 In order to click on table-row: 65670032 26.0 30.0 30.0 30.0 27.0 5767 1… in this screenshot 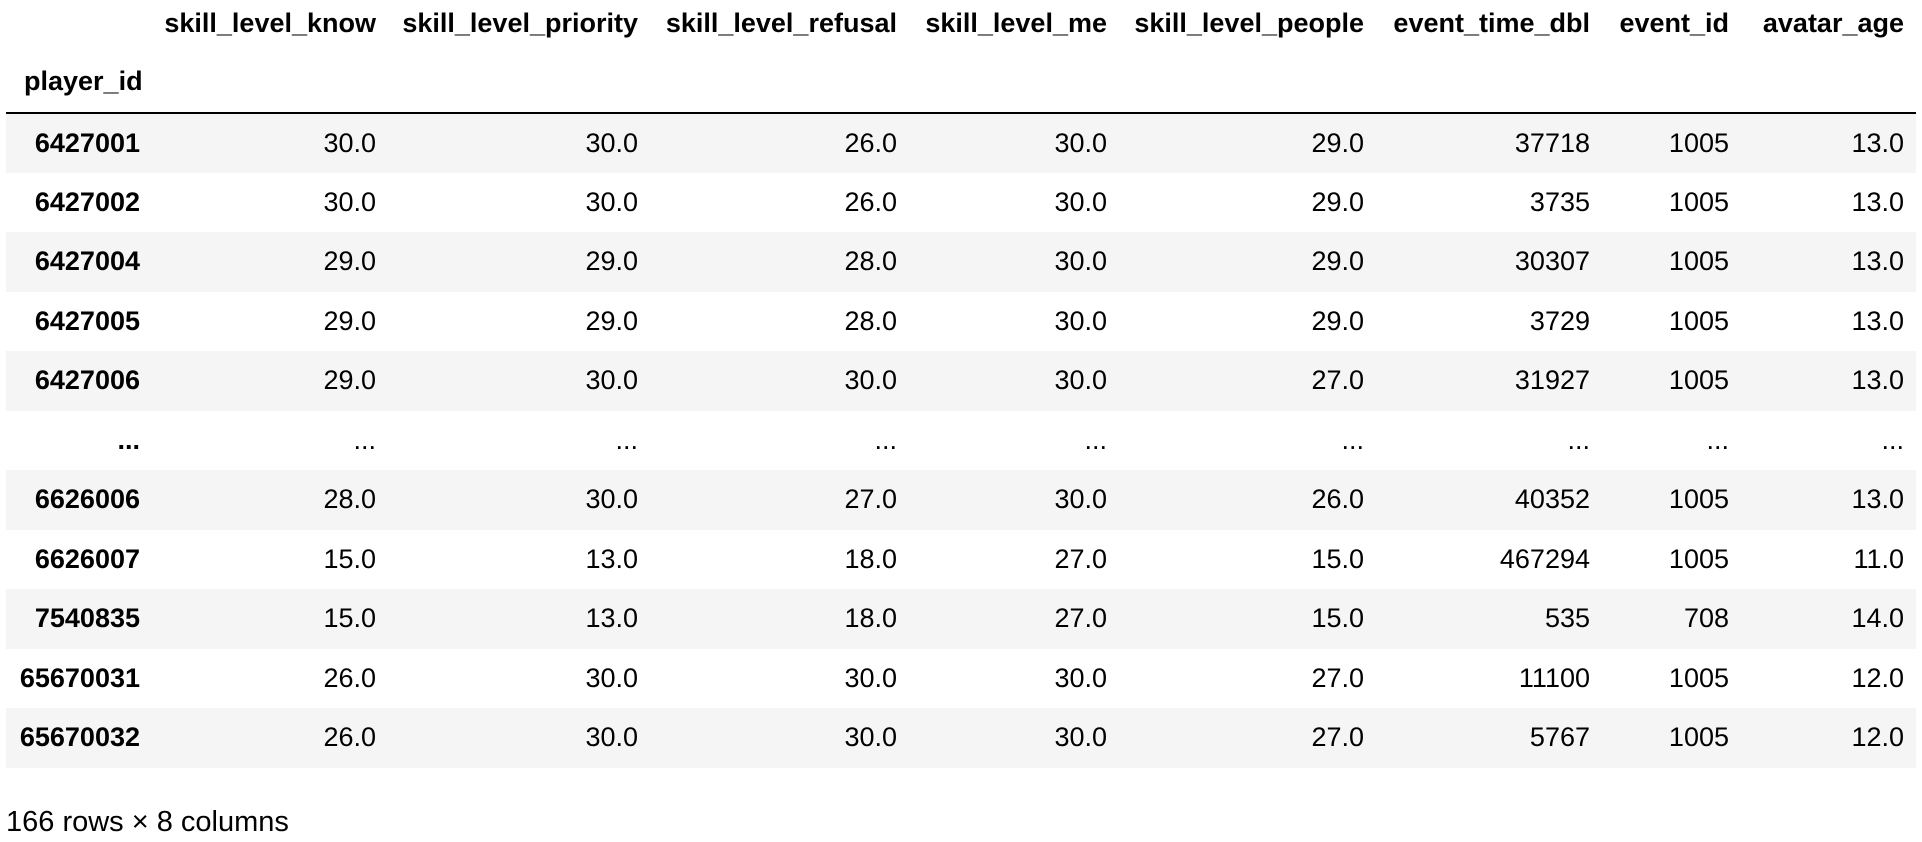, I will do `click(961, 738)`.